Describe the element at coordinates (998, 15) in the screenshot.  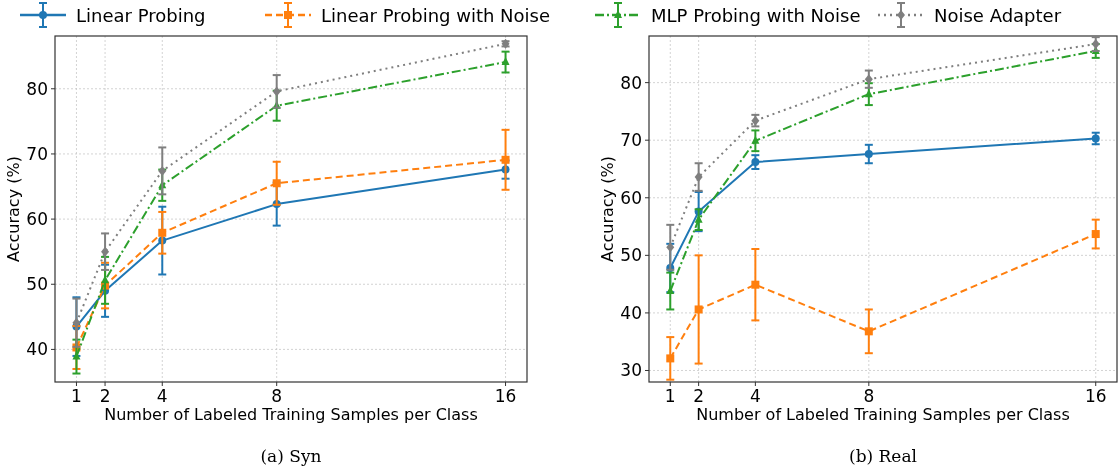
I see `legend-label: Noise Adapter` at that location.